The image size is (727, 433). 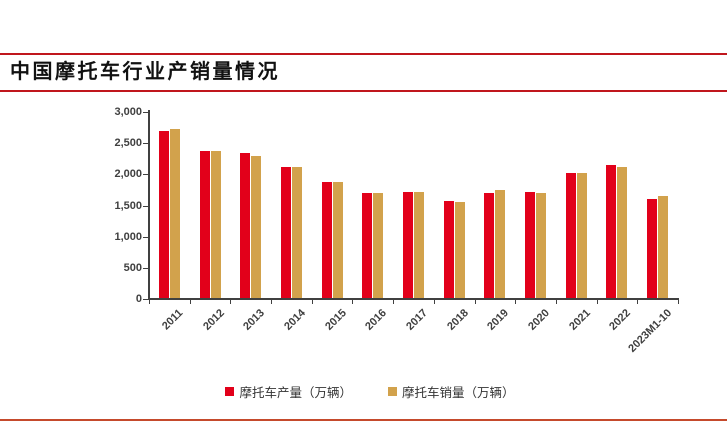 What do you see at coordinates (539, 320) in the screenshot?
I see `x-axis-label: 2020` at bounding box center [539, 320].